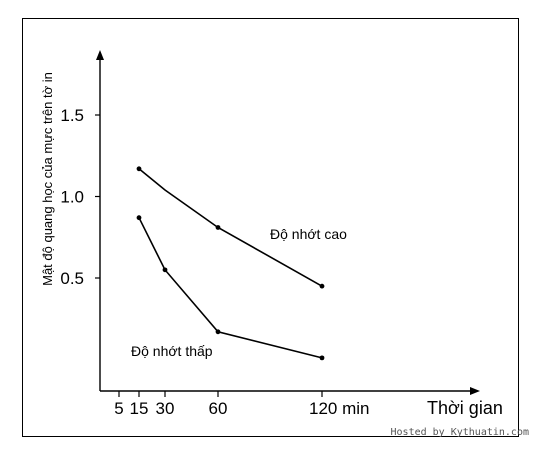 The height and width of the screenshot is (459, 541). Describe the element at coordinates (72, 278) in the screenshot. I see `y-tick-label: 0.5` at that location.